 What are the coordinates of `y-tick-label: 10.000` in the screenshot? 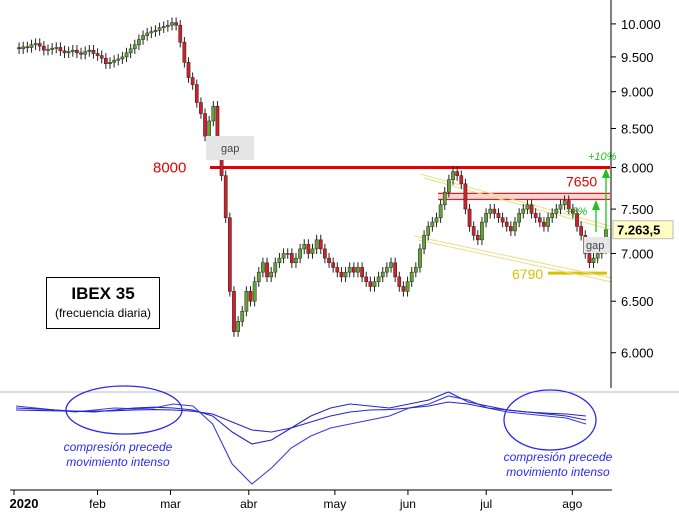 It's located at (641, 24).